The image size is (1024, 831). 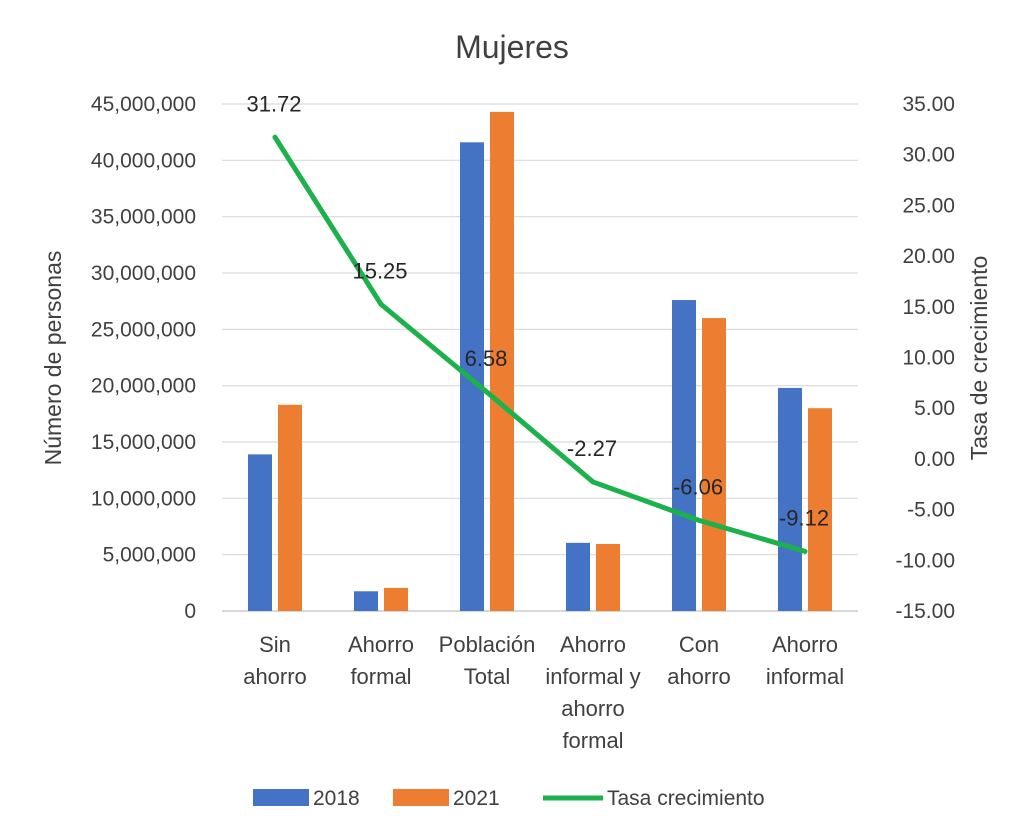 I want to click on left-tick-label: 10,000,000, so click(x=143, y=498).